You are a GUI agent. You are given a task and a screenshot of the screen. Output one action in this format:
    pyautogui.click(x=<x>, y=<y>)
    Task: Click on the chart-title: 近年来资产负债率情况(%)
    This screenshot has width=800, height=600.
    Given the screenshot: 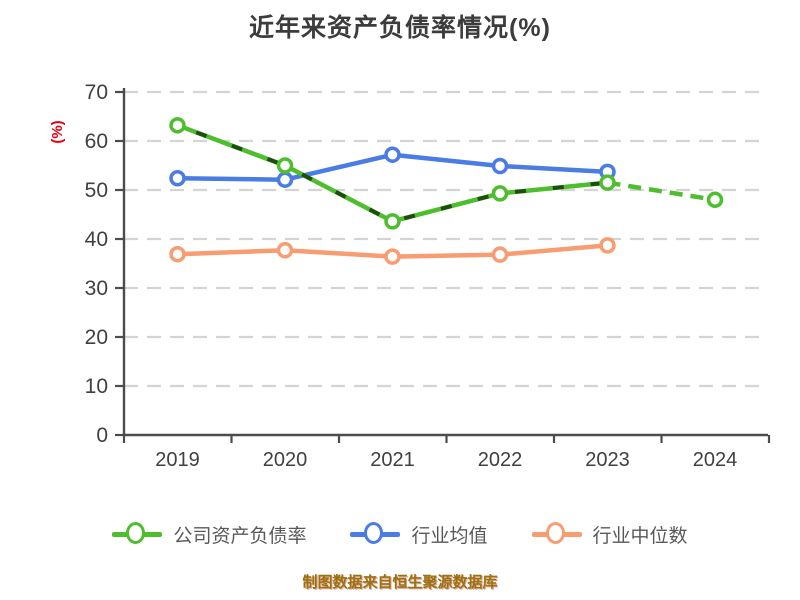 What is the action you would take?
    pyautogui.click(x=400, y=28)
    